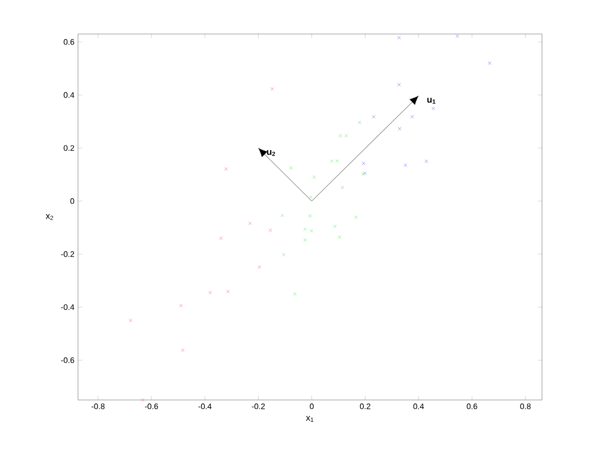 The width and height of the screenshot is (600, 450). Describe the element at coordinates (310, 419) in the screenshot. I see `x-axis-title: x$_{1}$` at that location.